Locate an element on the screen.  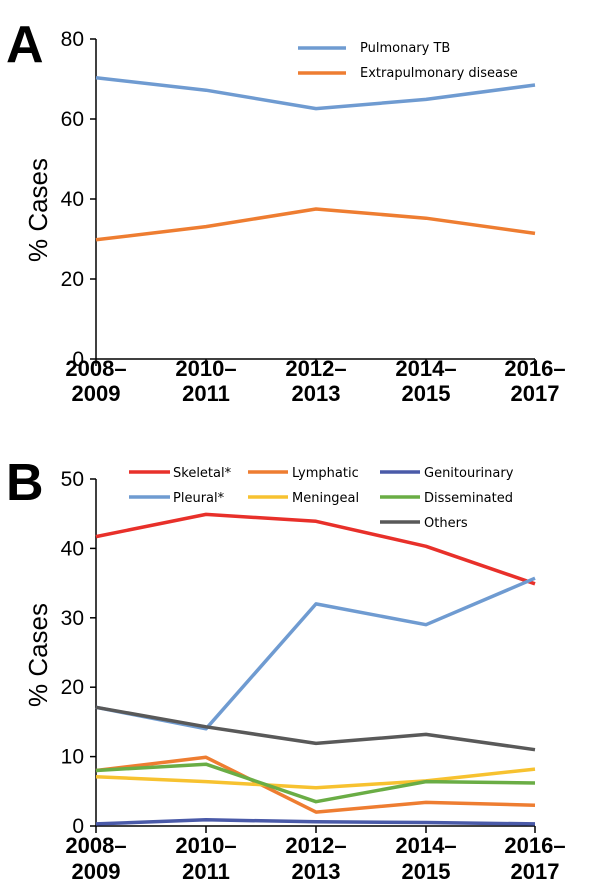
panel-b-x-tick-label-line1: 2008– is located at coordinates (95, 845).